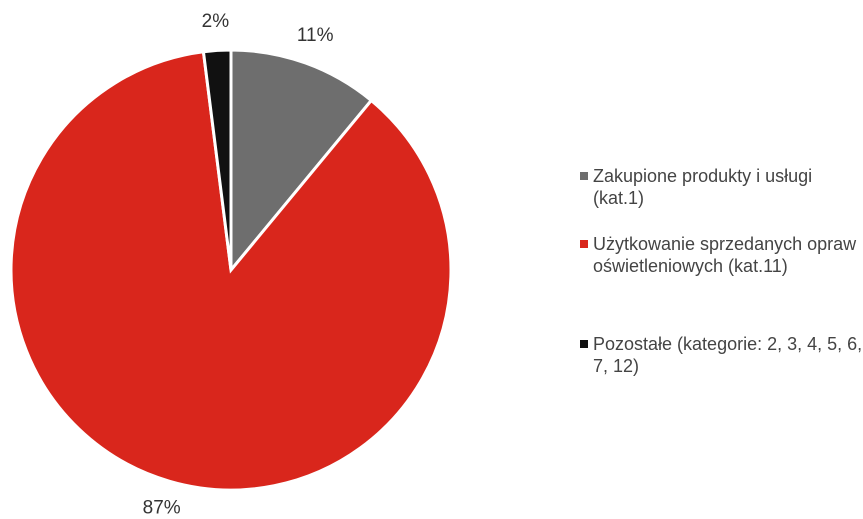 The height and width of the screenshot is (519, 863). Describe the element at coordinates (703, 187) in the screenshot. I see `legend-label: Zakupione produkty i usługi (kat.1)` at that location.